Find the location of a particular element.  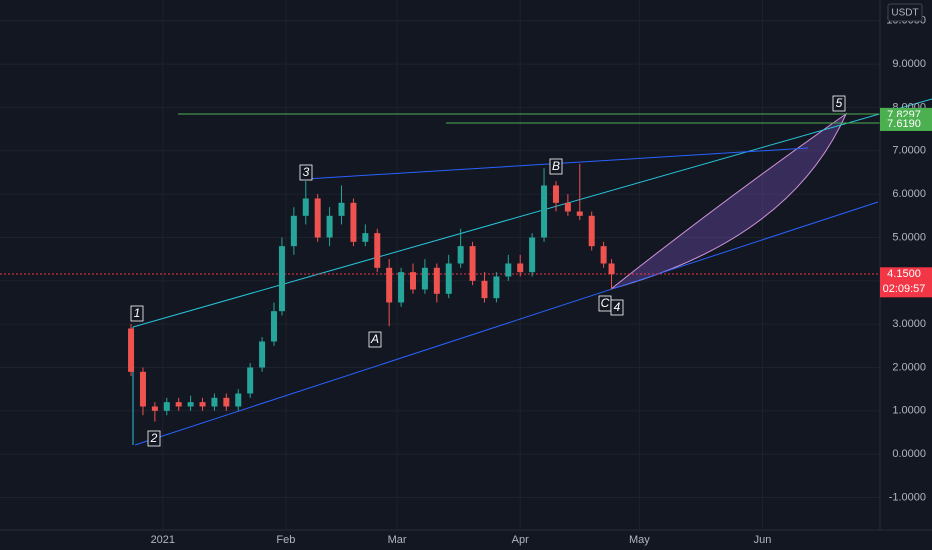

y-tick-label: 2.0000 is located at coordinates (909, 367).